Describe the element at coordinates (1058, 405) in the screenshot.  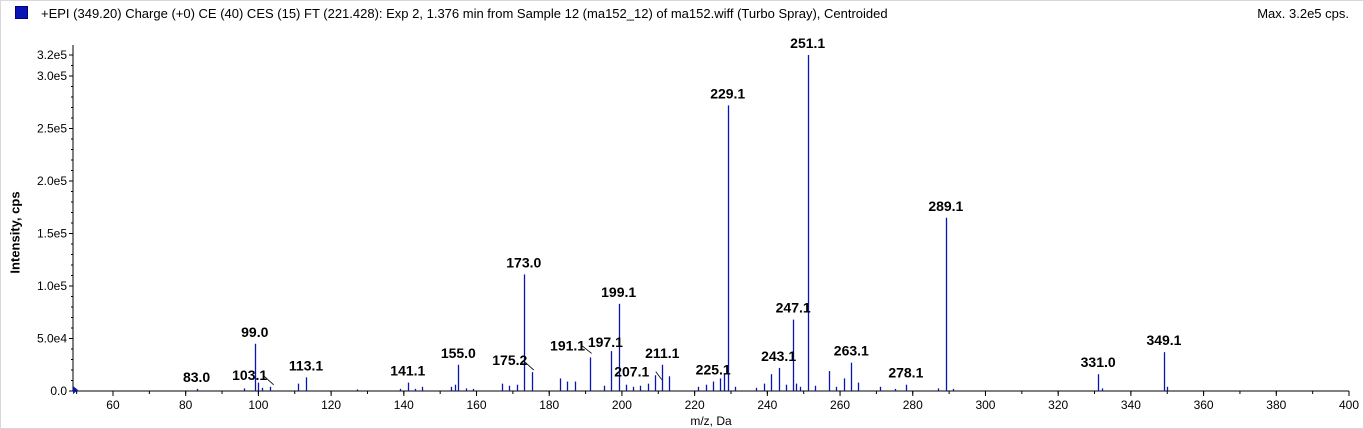
I see `x-tick-label: 320` at that location.